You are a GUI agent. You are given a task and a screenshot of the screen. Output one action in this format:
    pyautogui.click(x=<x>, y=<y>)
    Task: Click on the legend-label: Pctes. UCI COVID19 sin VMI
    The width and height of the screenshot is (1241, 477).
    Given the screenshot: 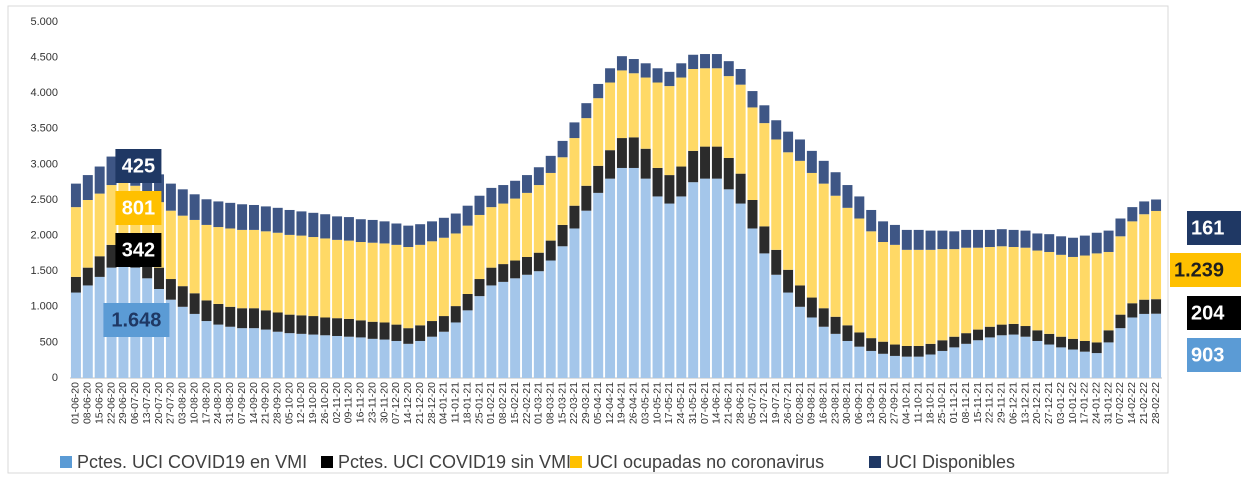 What is the action you would take?
    pyautogui.click(x=454, y=462)
    